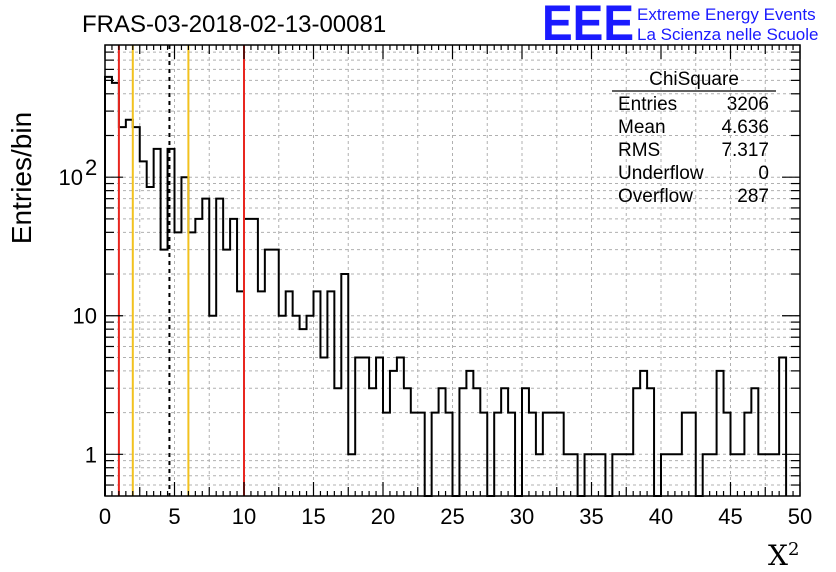  I want to click on stats-title: ChiSquare, so click(694, 79).